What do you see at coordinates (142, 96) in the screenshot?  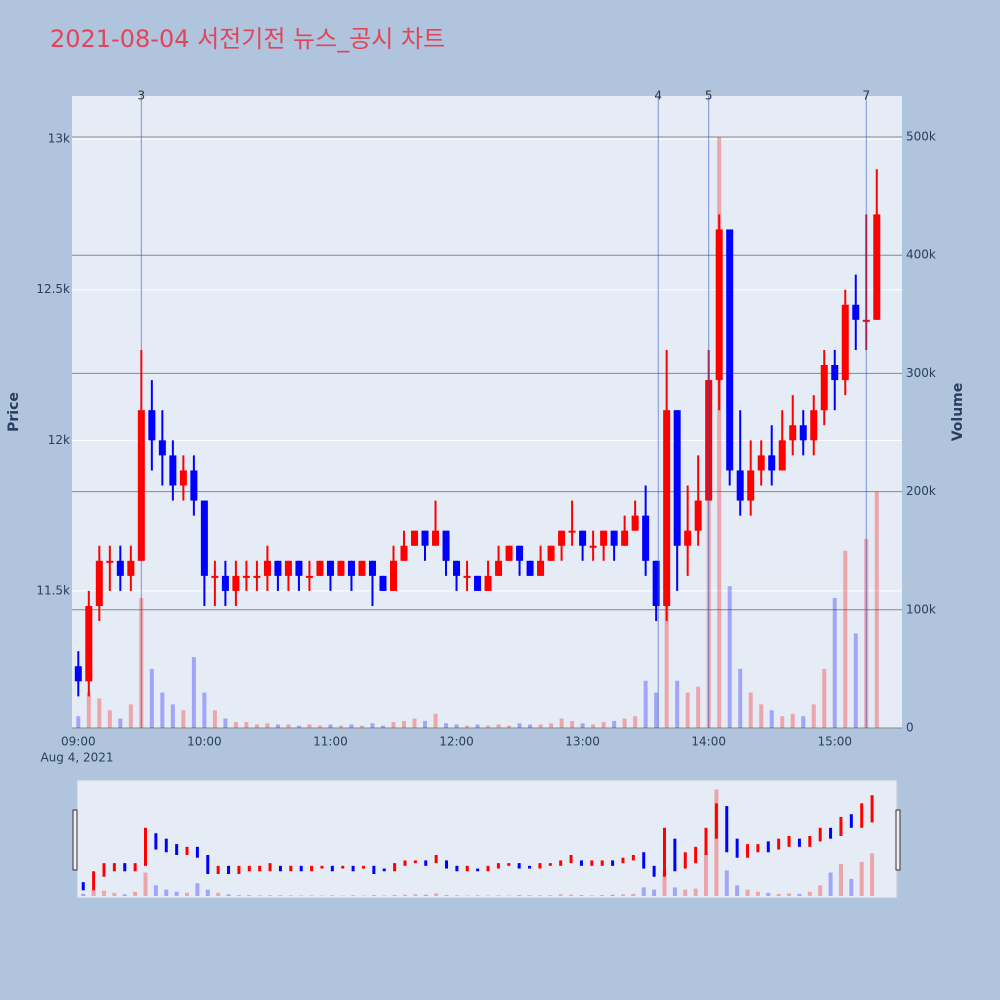 I see `news-label: 3` at bounding box center [142, 96].